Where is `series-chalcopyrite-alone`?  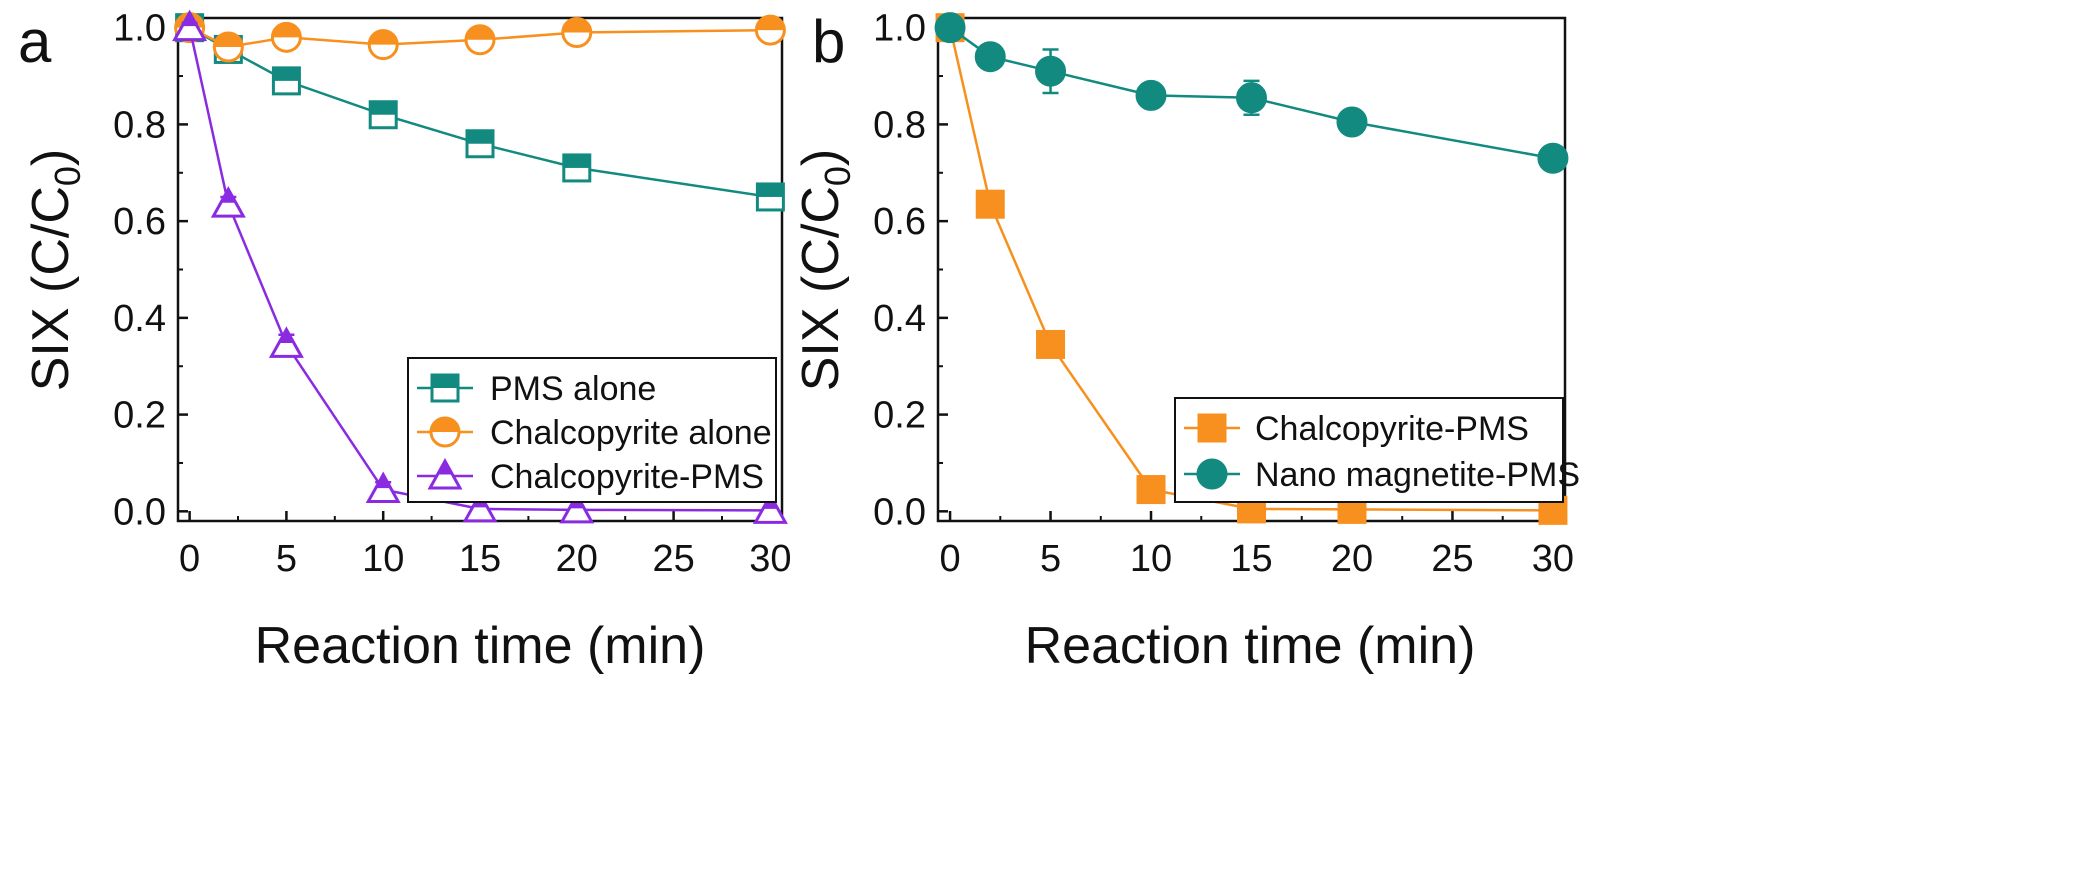
series-chalcopyrite-alone is located at coordinates (480, 37).